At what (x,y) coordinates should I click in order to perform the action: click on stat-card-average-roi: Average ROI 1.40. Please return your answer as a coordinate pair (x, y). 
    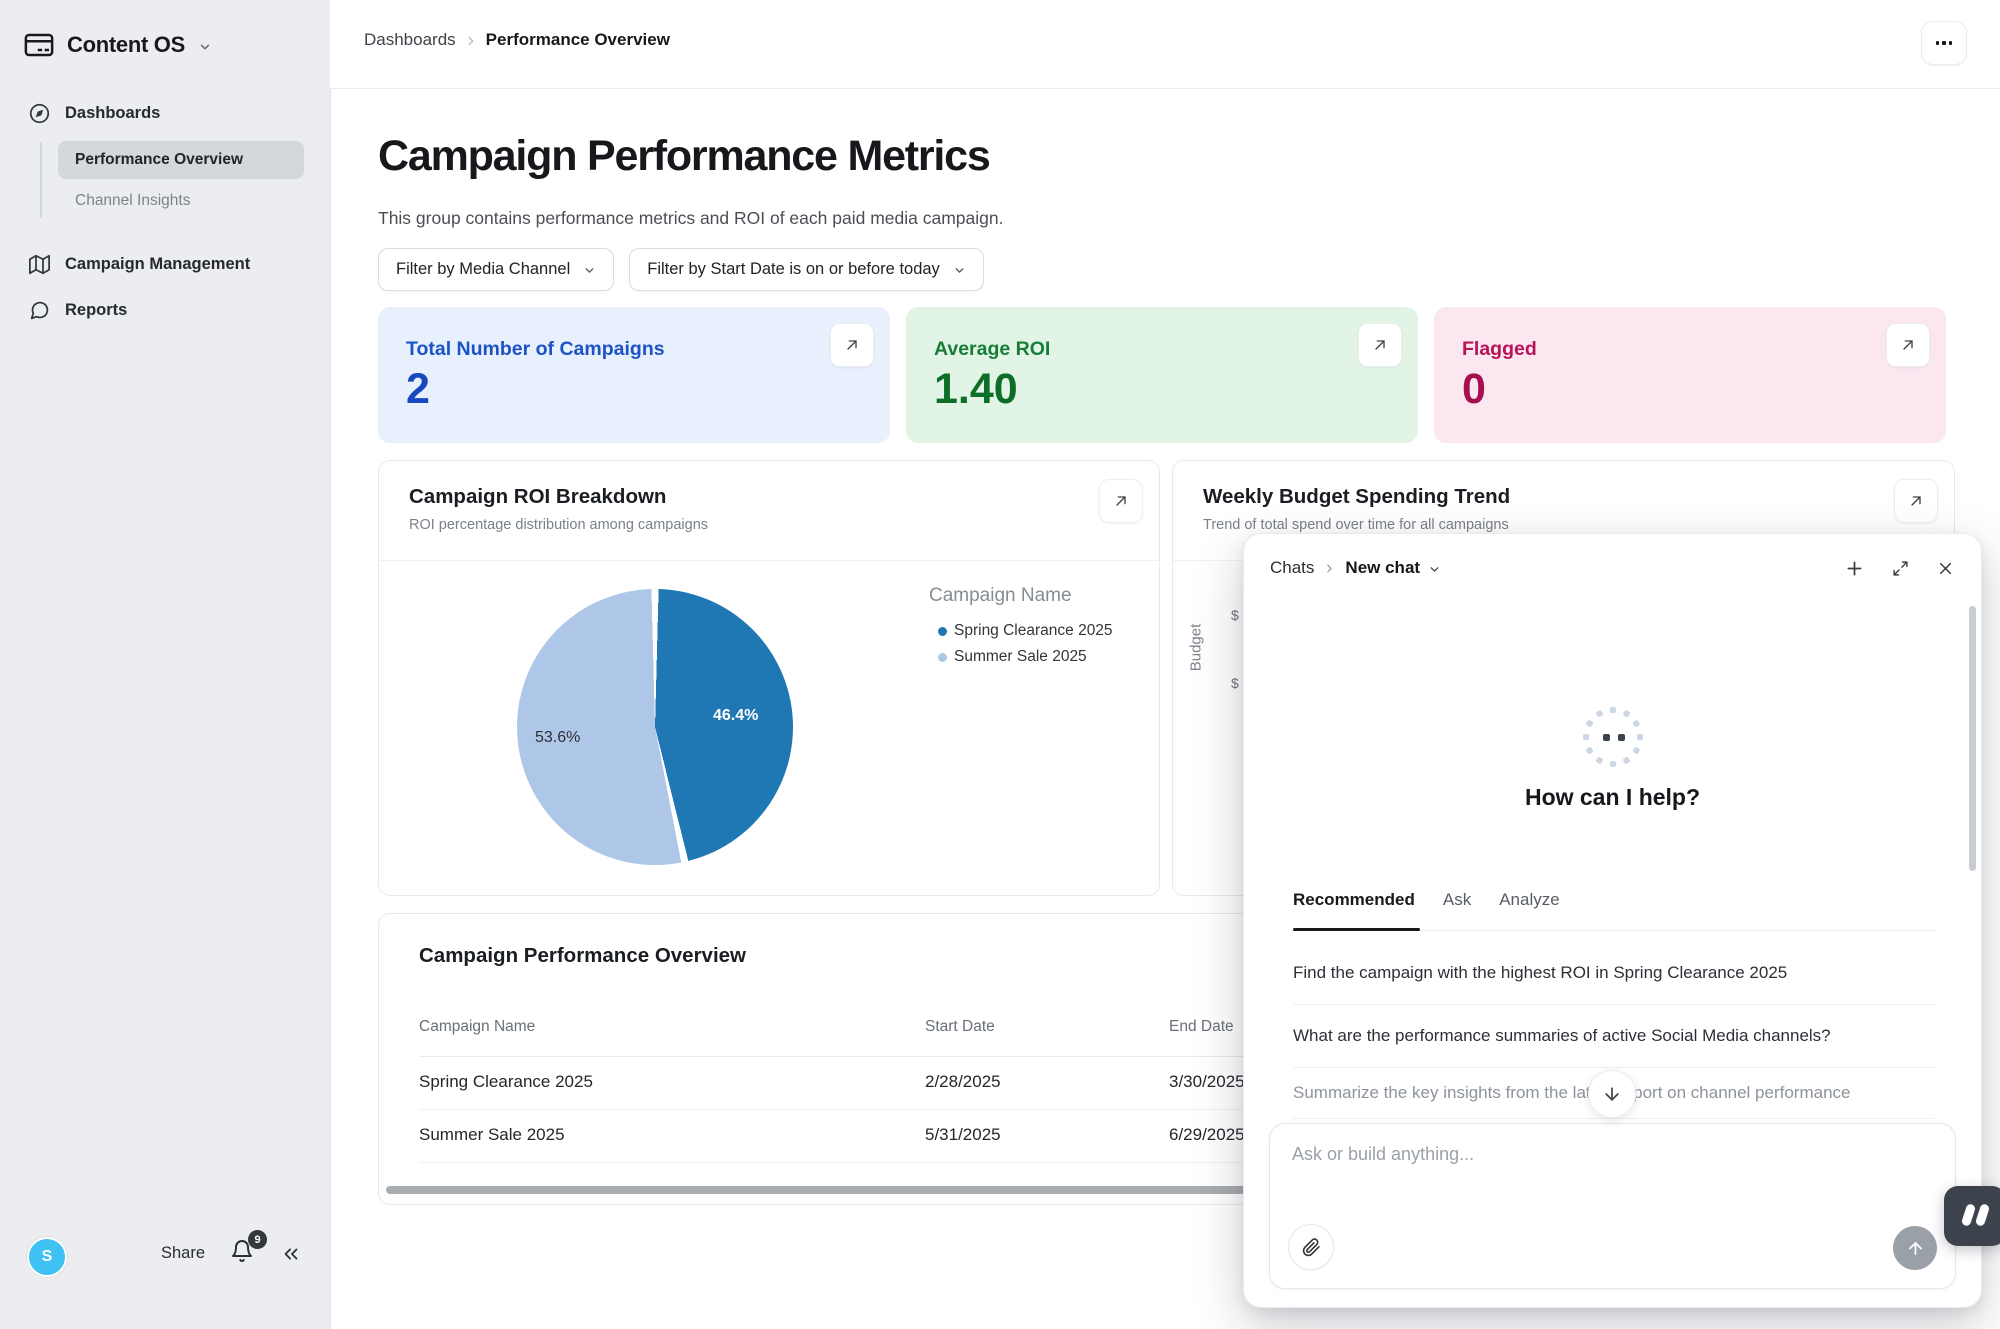
    Looking at the image, I should click on (1162, 375).